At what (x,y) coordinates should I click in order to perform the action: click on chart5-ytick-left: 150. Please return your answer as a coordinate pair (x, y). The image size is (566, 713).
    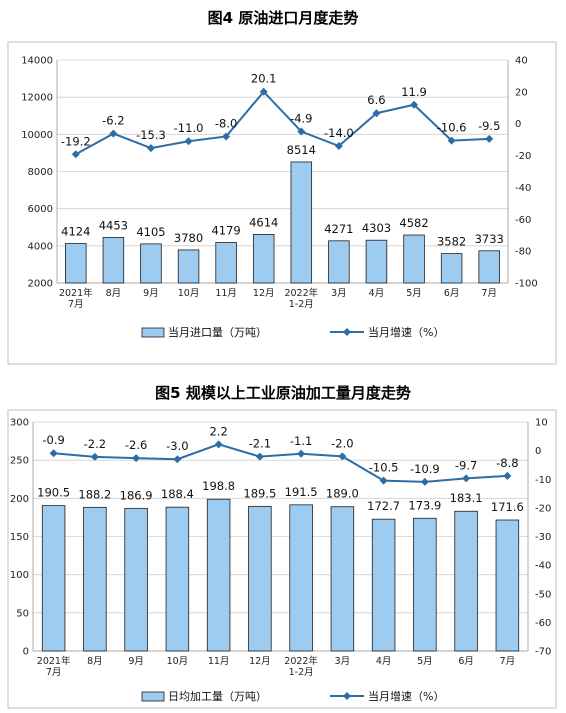
    Looking at the image, I should click on (19, 537).